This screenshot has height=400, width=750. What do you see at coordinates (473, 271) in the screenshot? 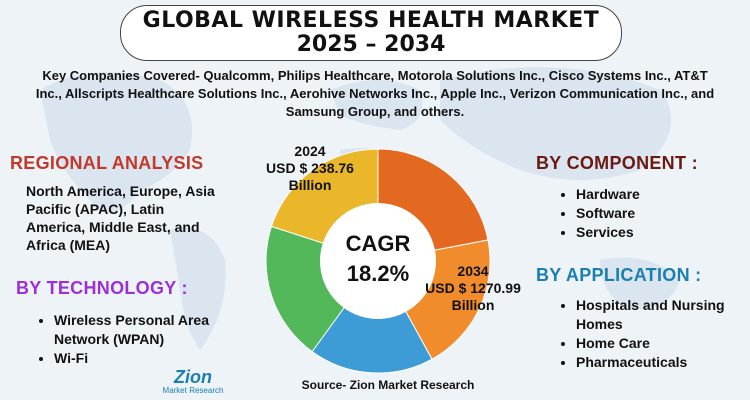
I see `annotation-year: 2034` at bounding box center [473, 271].